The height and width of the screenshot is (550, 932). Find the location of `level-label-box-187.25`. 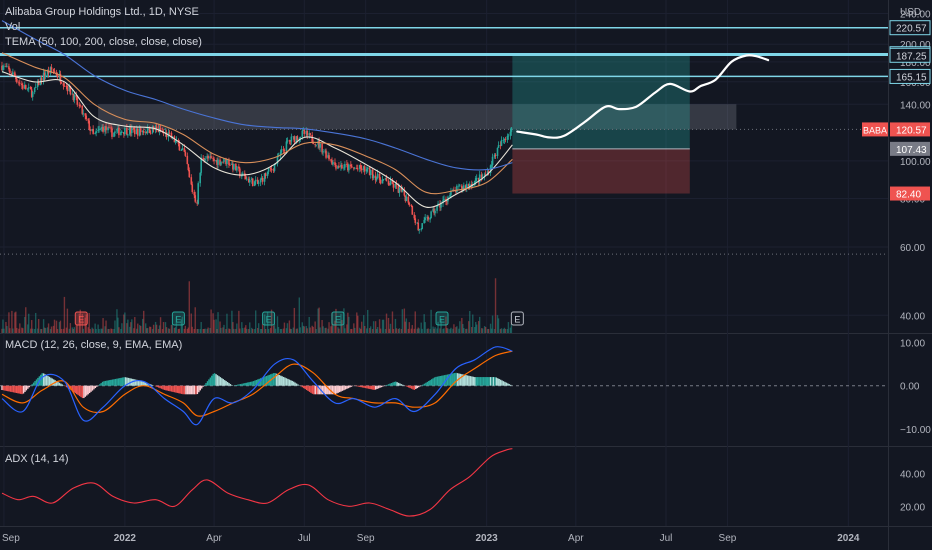

level-label-box-187.25 is located at coordinates (910, 55).